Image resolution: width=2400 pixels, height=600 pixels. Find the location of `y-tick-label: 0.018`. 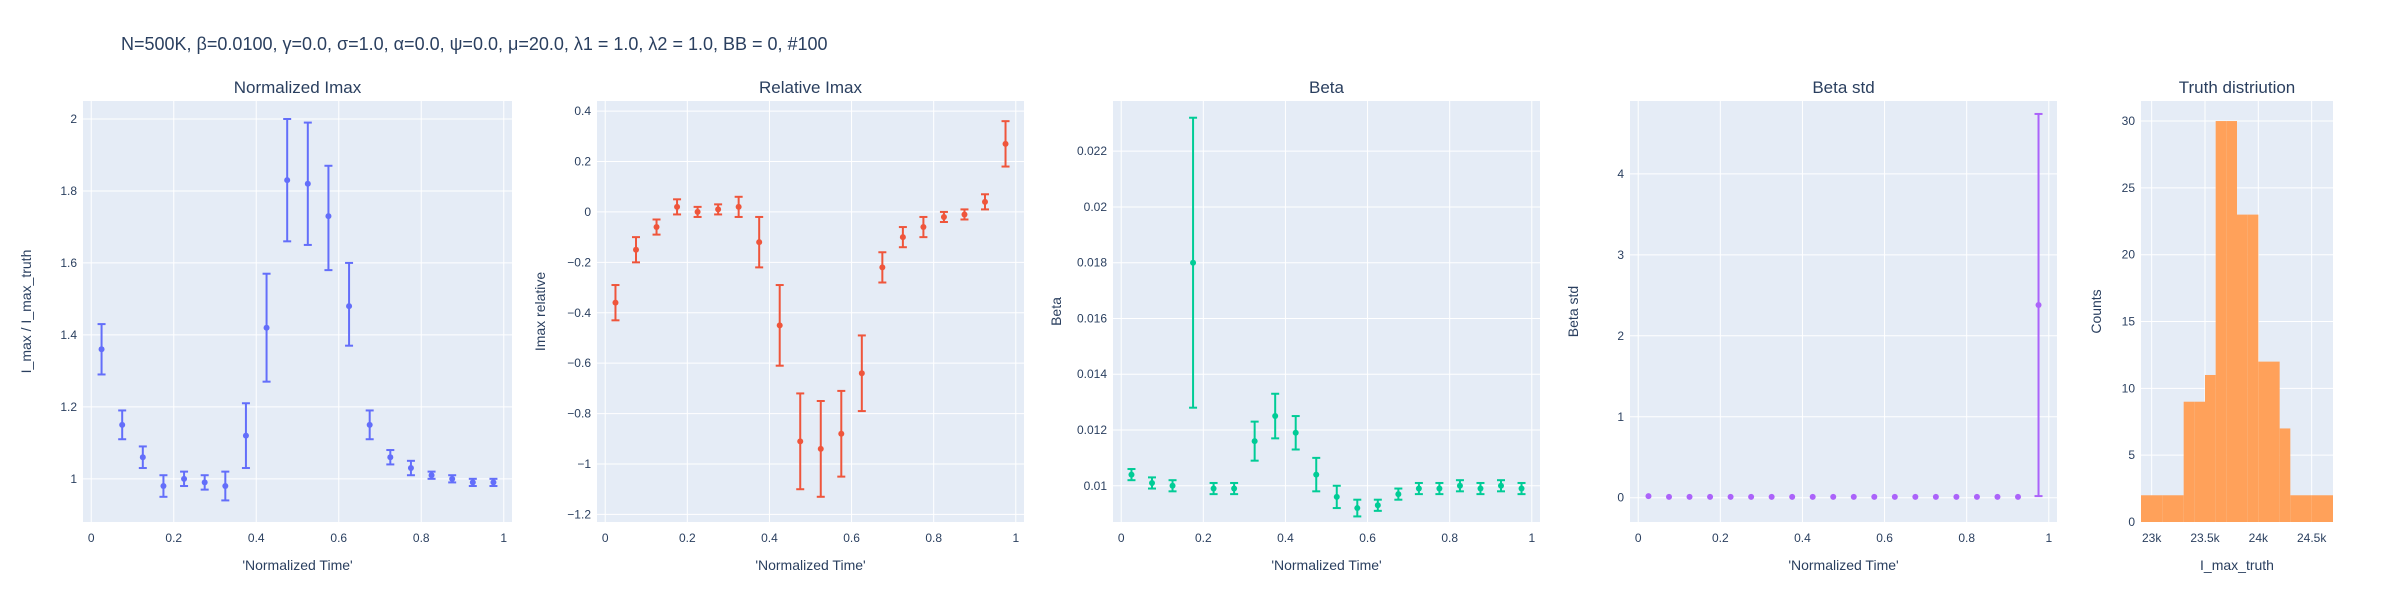

y-tick-label: 0.018 is located at coordinates (1092, 263).